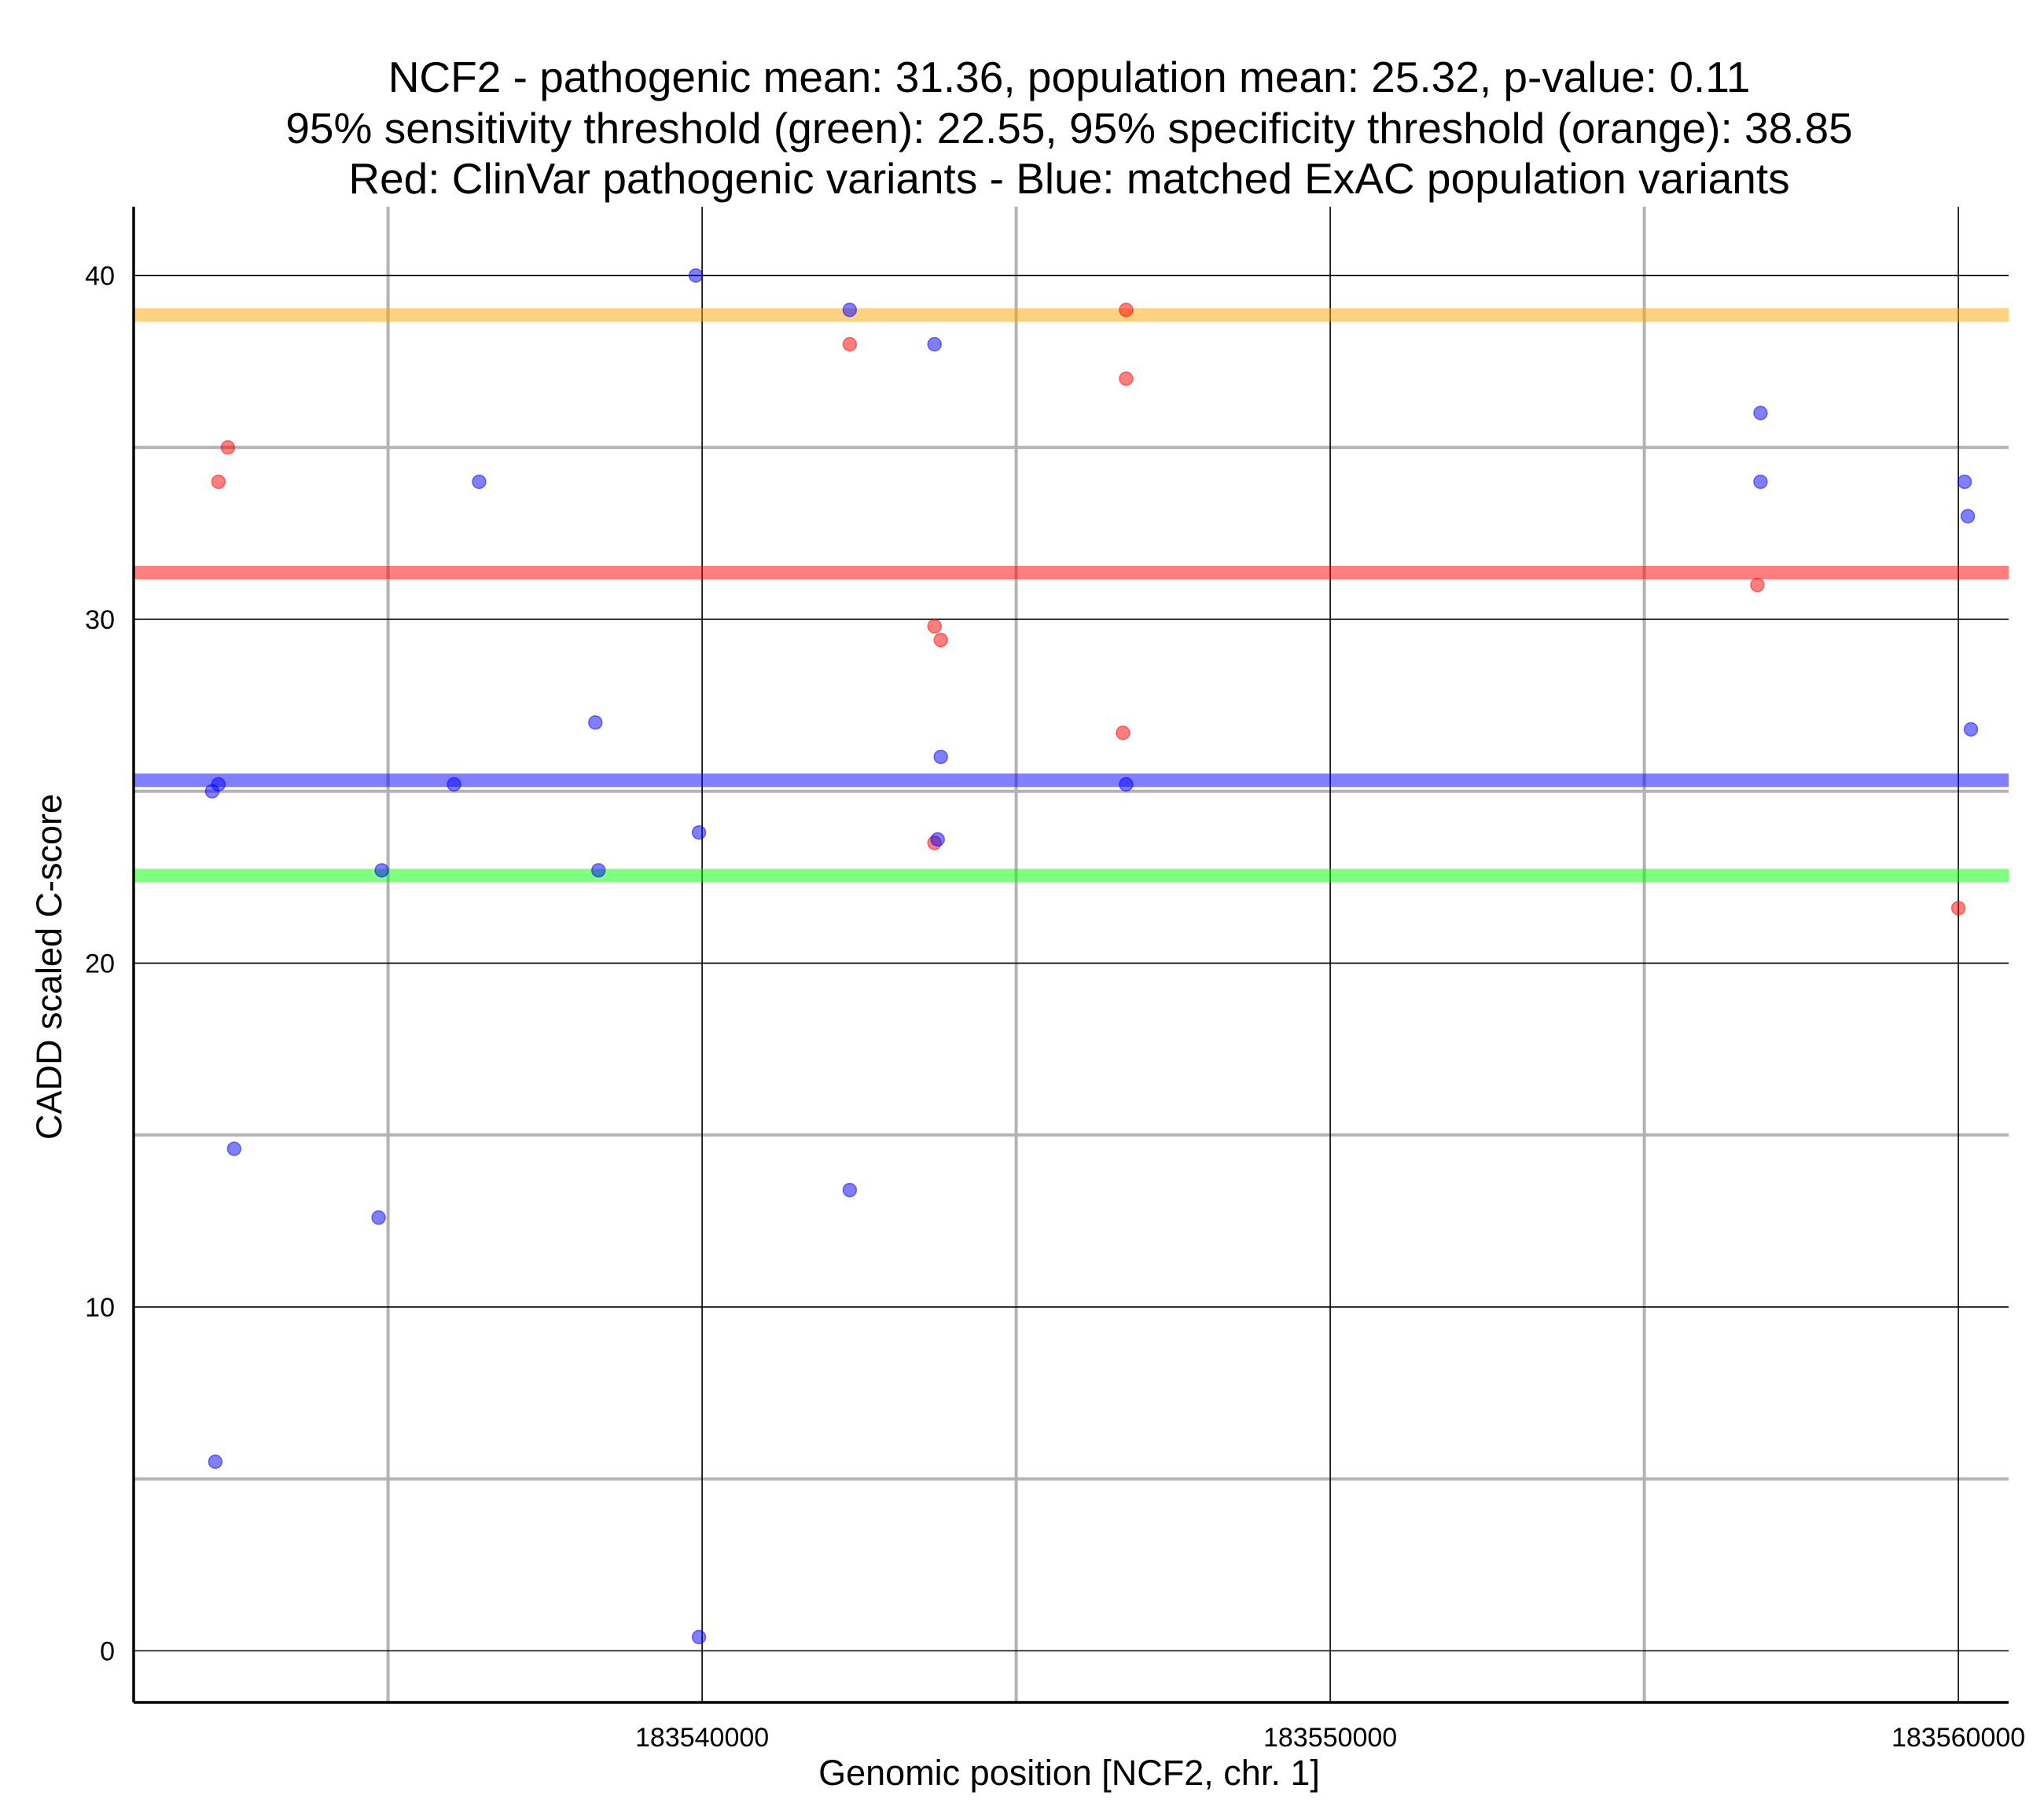  What do you see at coordinates (100, 1308) in the screenshot?
I see `y-tick-label: 10` at bounding box center [100, 1308].